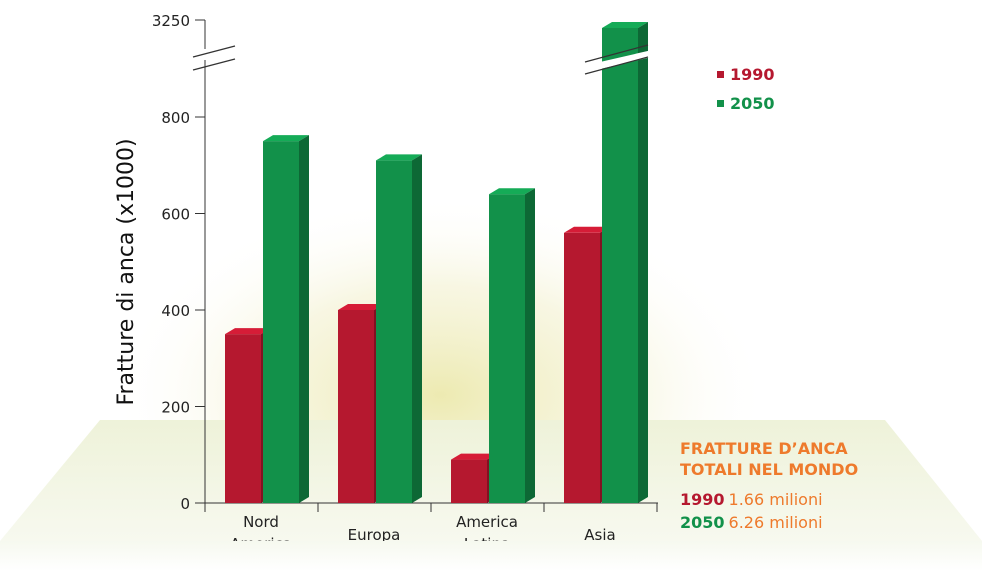  Describe the element at coordinates (126, 271) in the screenshot. I see `y-axis-title: Fratture di anca (x1000)` at that location.